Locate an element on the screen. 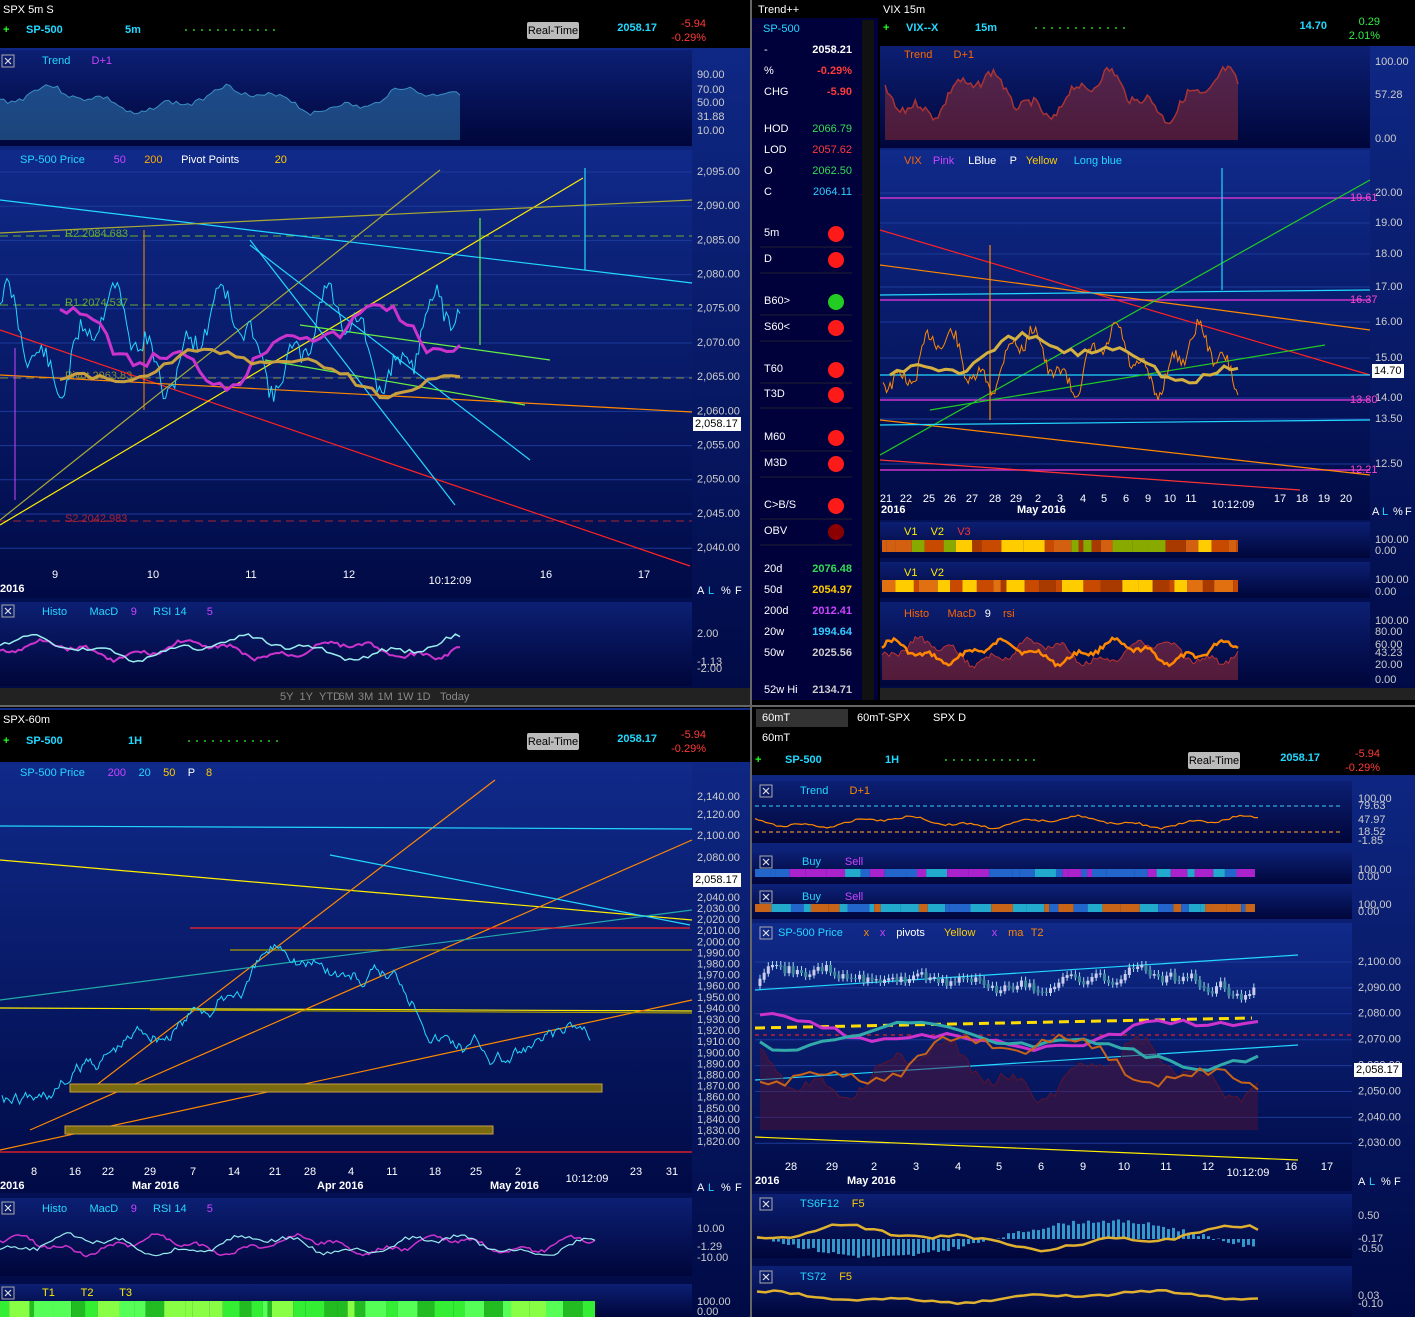 This screenshot has height=1317, width=1415. panel-label: pivots is located at coordinates (910, 933).